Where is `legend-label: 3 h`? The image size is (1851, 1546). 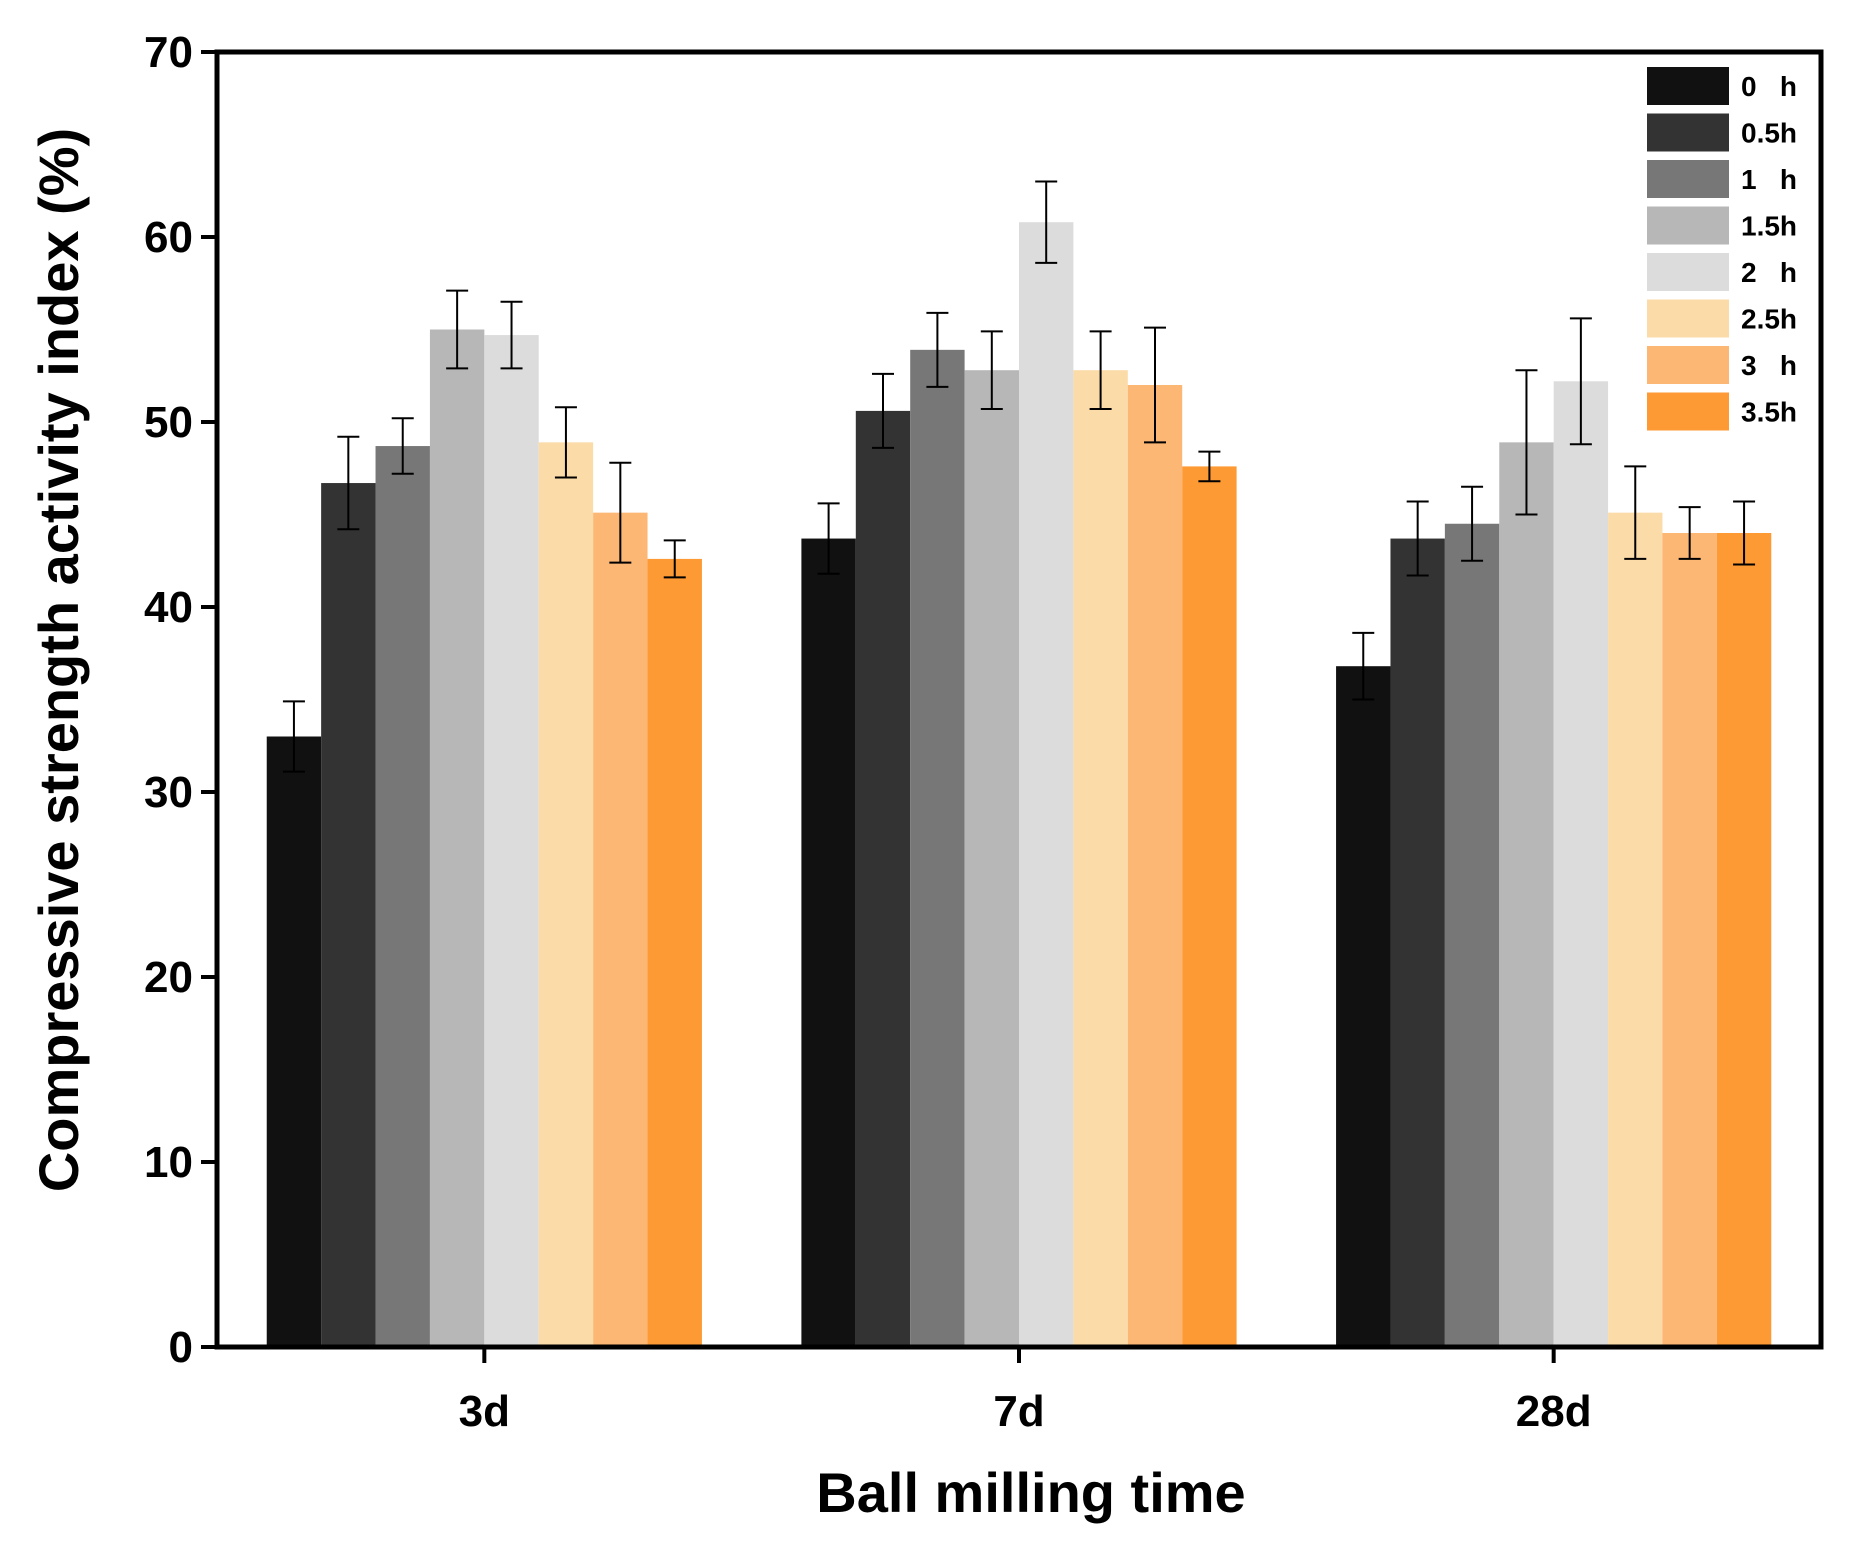
legend-label: 3 h is located at coordinates (1769, 365).